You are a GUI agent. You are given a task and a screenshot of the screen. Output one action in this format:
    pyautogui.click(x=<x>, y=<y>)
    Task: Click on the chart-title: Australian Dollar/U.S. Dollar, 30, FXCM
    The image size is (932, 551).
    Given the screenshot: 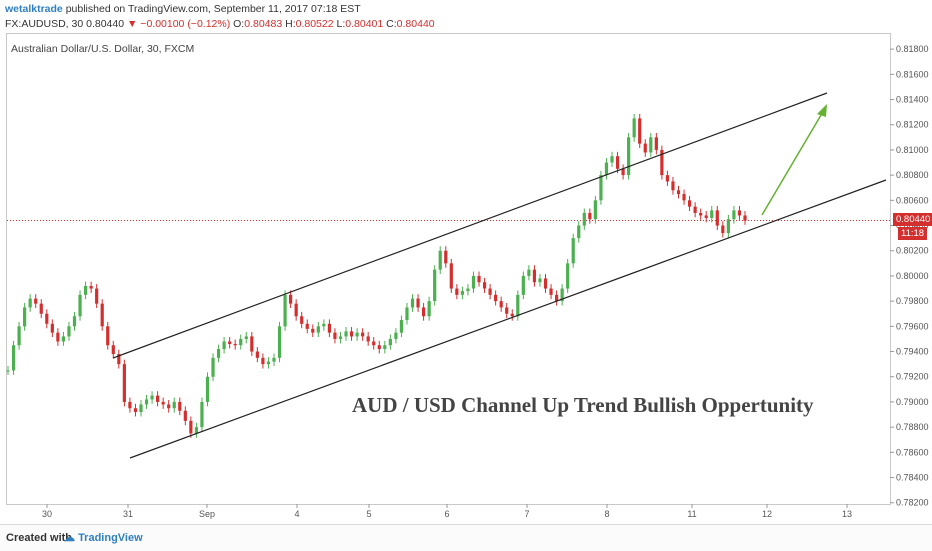 What is the action you would take?
    pyautogui.click(x=102, y=49)
    